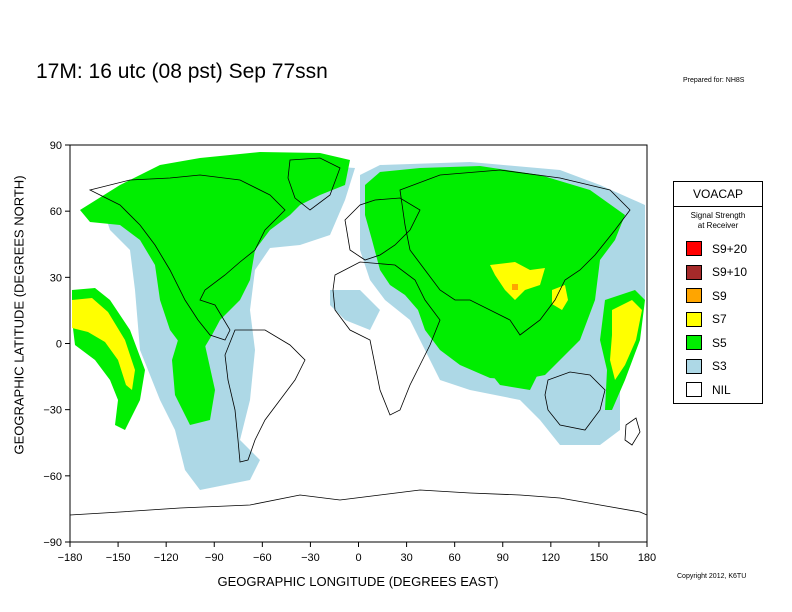 The image size is (792, 612). What do you see at coordinates (182, 71) in the screenshot?
I see `map-title: 17M: 16 utc (08 pst) Sep 77ssn` at bounding box center [182, 71].